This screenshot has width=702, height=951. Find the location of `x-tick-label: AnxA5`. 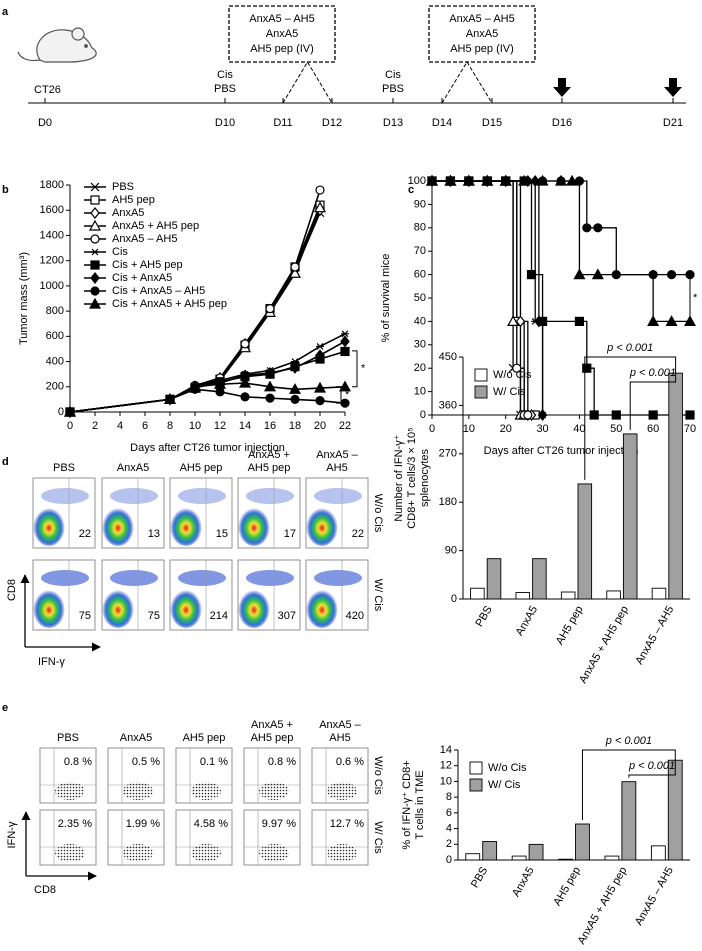

x-tick-label: AnxA5 is located at coordinates (523, 882).